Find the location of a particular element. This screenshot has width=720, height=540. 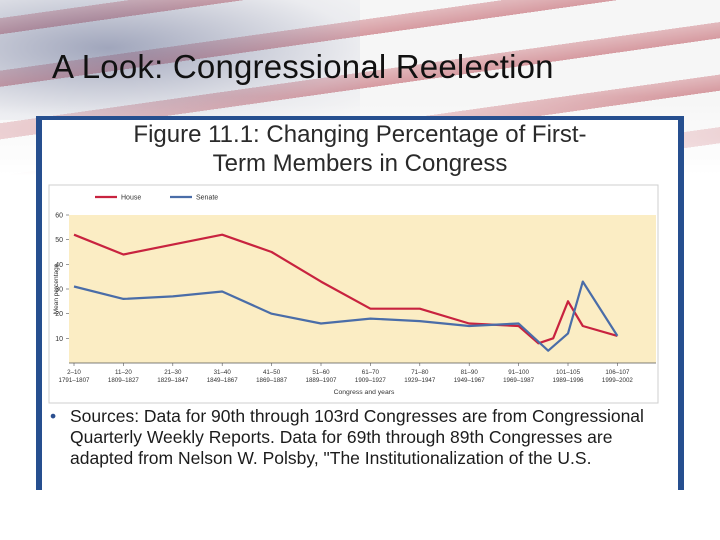

legend-label-house: House is located at coordinates (131, 198).